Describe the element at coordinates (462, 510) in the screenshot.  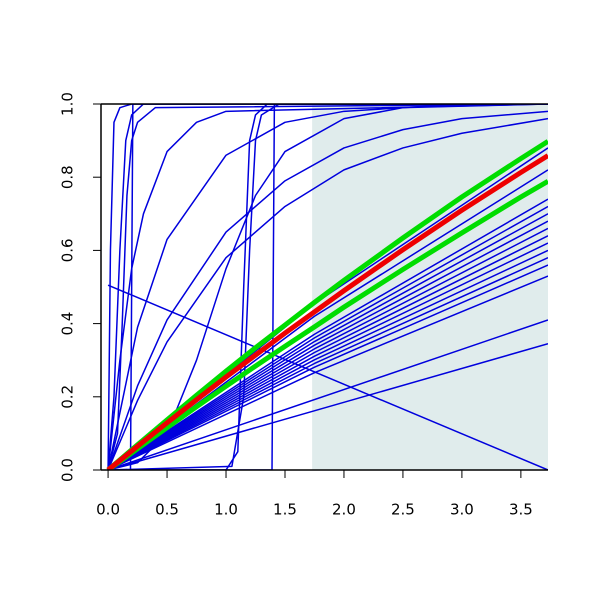
I see `x-tick-label: 3.0` at that location.